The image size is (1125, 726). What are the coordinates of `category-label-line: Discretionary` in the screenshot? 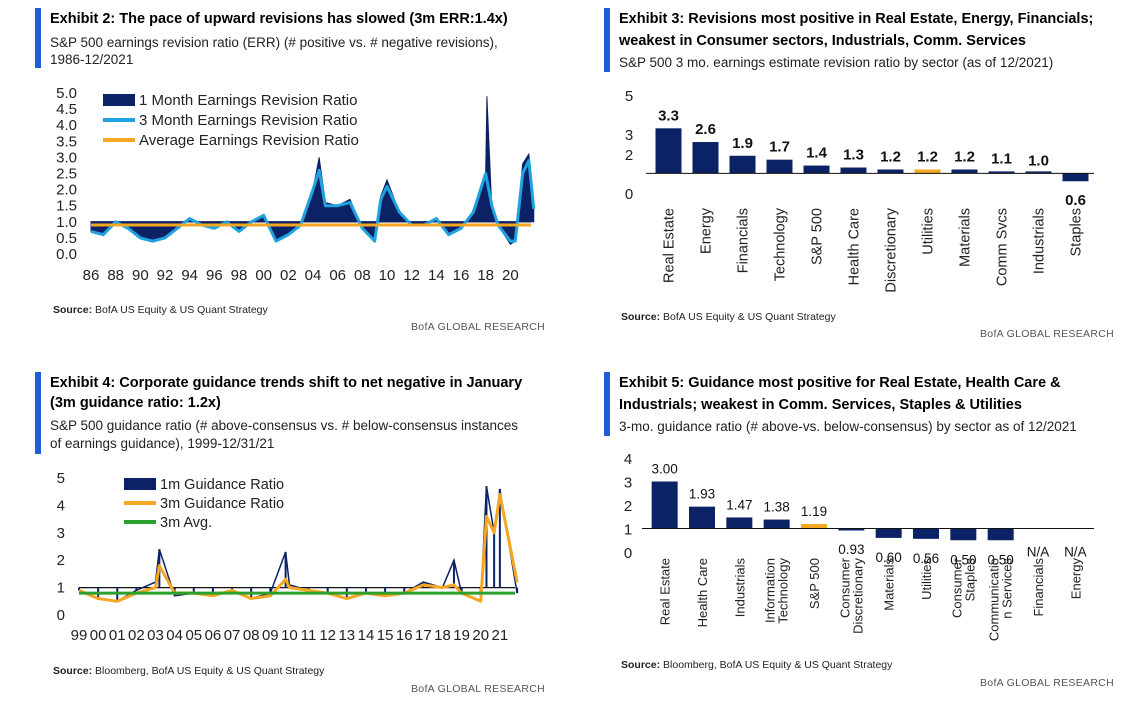 It's located at (892, 249).